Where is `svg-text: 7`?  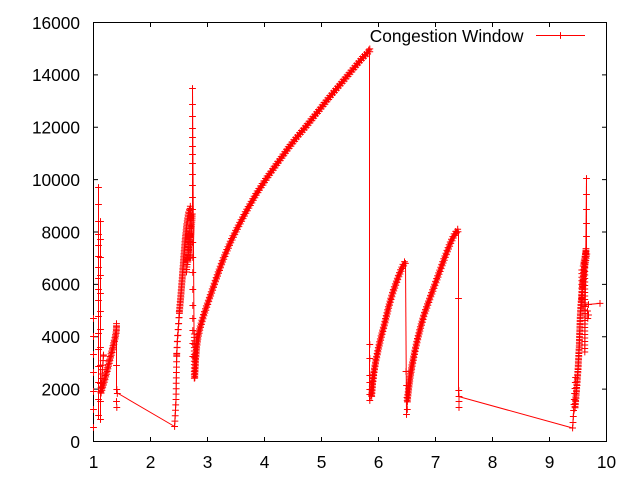
svg-text: 7 is located at coordinates (436, 462).